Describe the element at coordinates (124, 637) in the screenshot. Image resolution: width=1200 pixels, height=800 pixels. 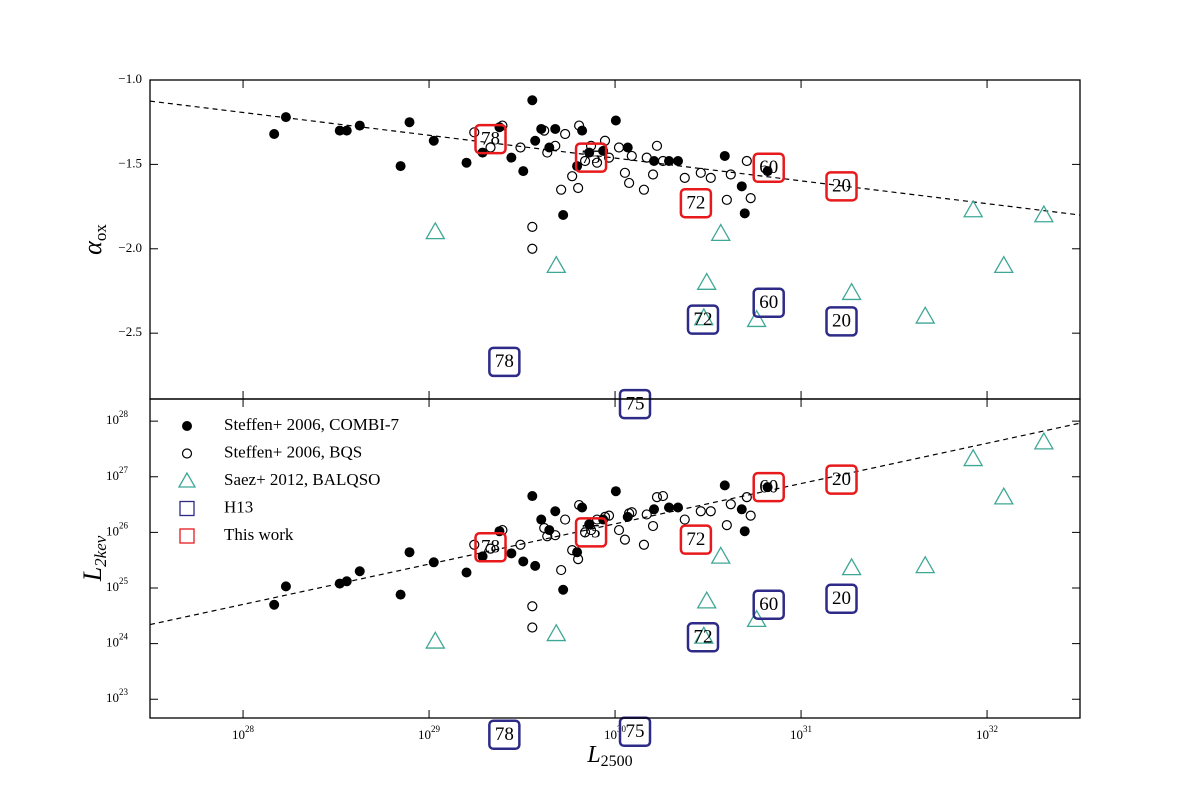
I see `y-tick-exp: 24` at that location.